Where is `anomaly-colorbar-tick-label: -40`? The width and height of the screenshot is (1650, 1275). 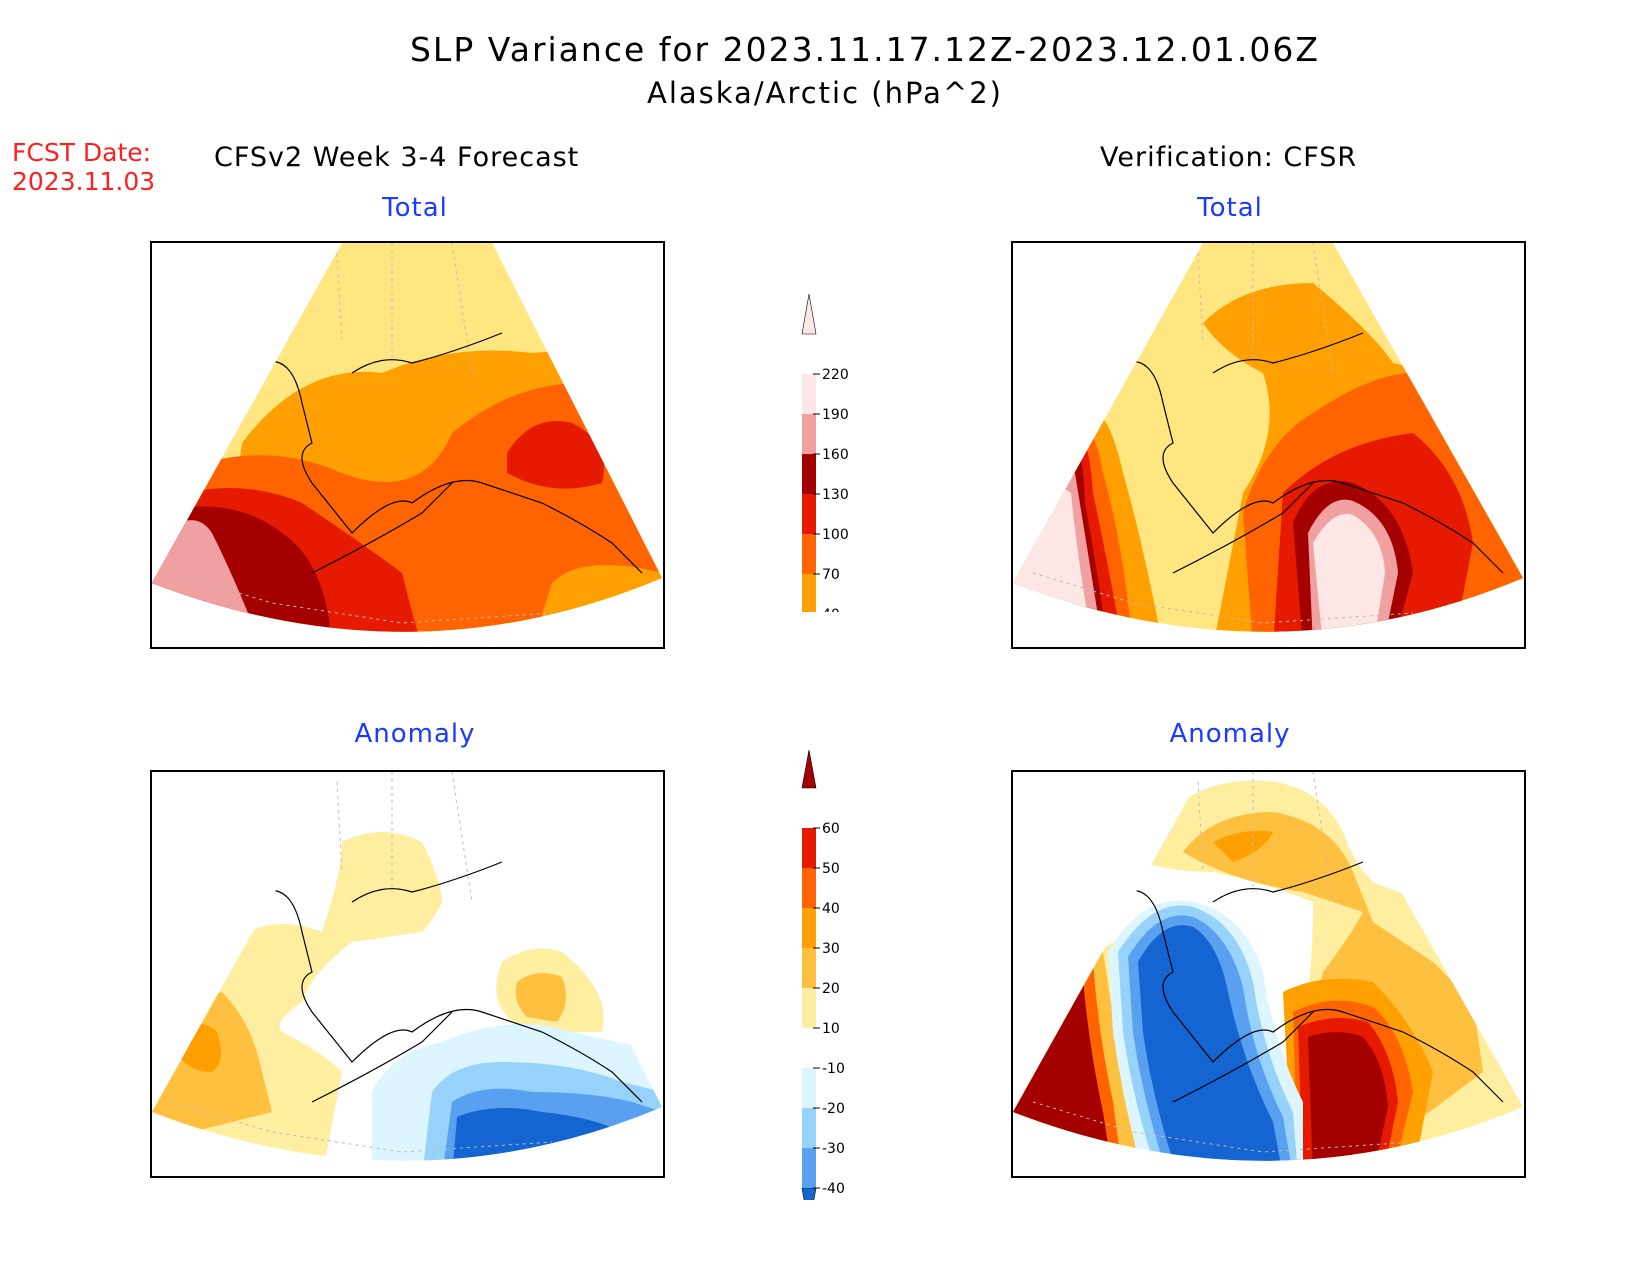
anomaly-colorbar-tick-label: -40 is located at coordinates (833, 1189).